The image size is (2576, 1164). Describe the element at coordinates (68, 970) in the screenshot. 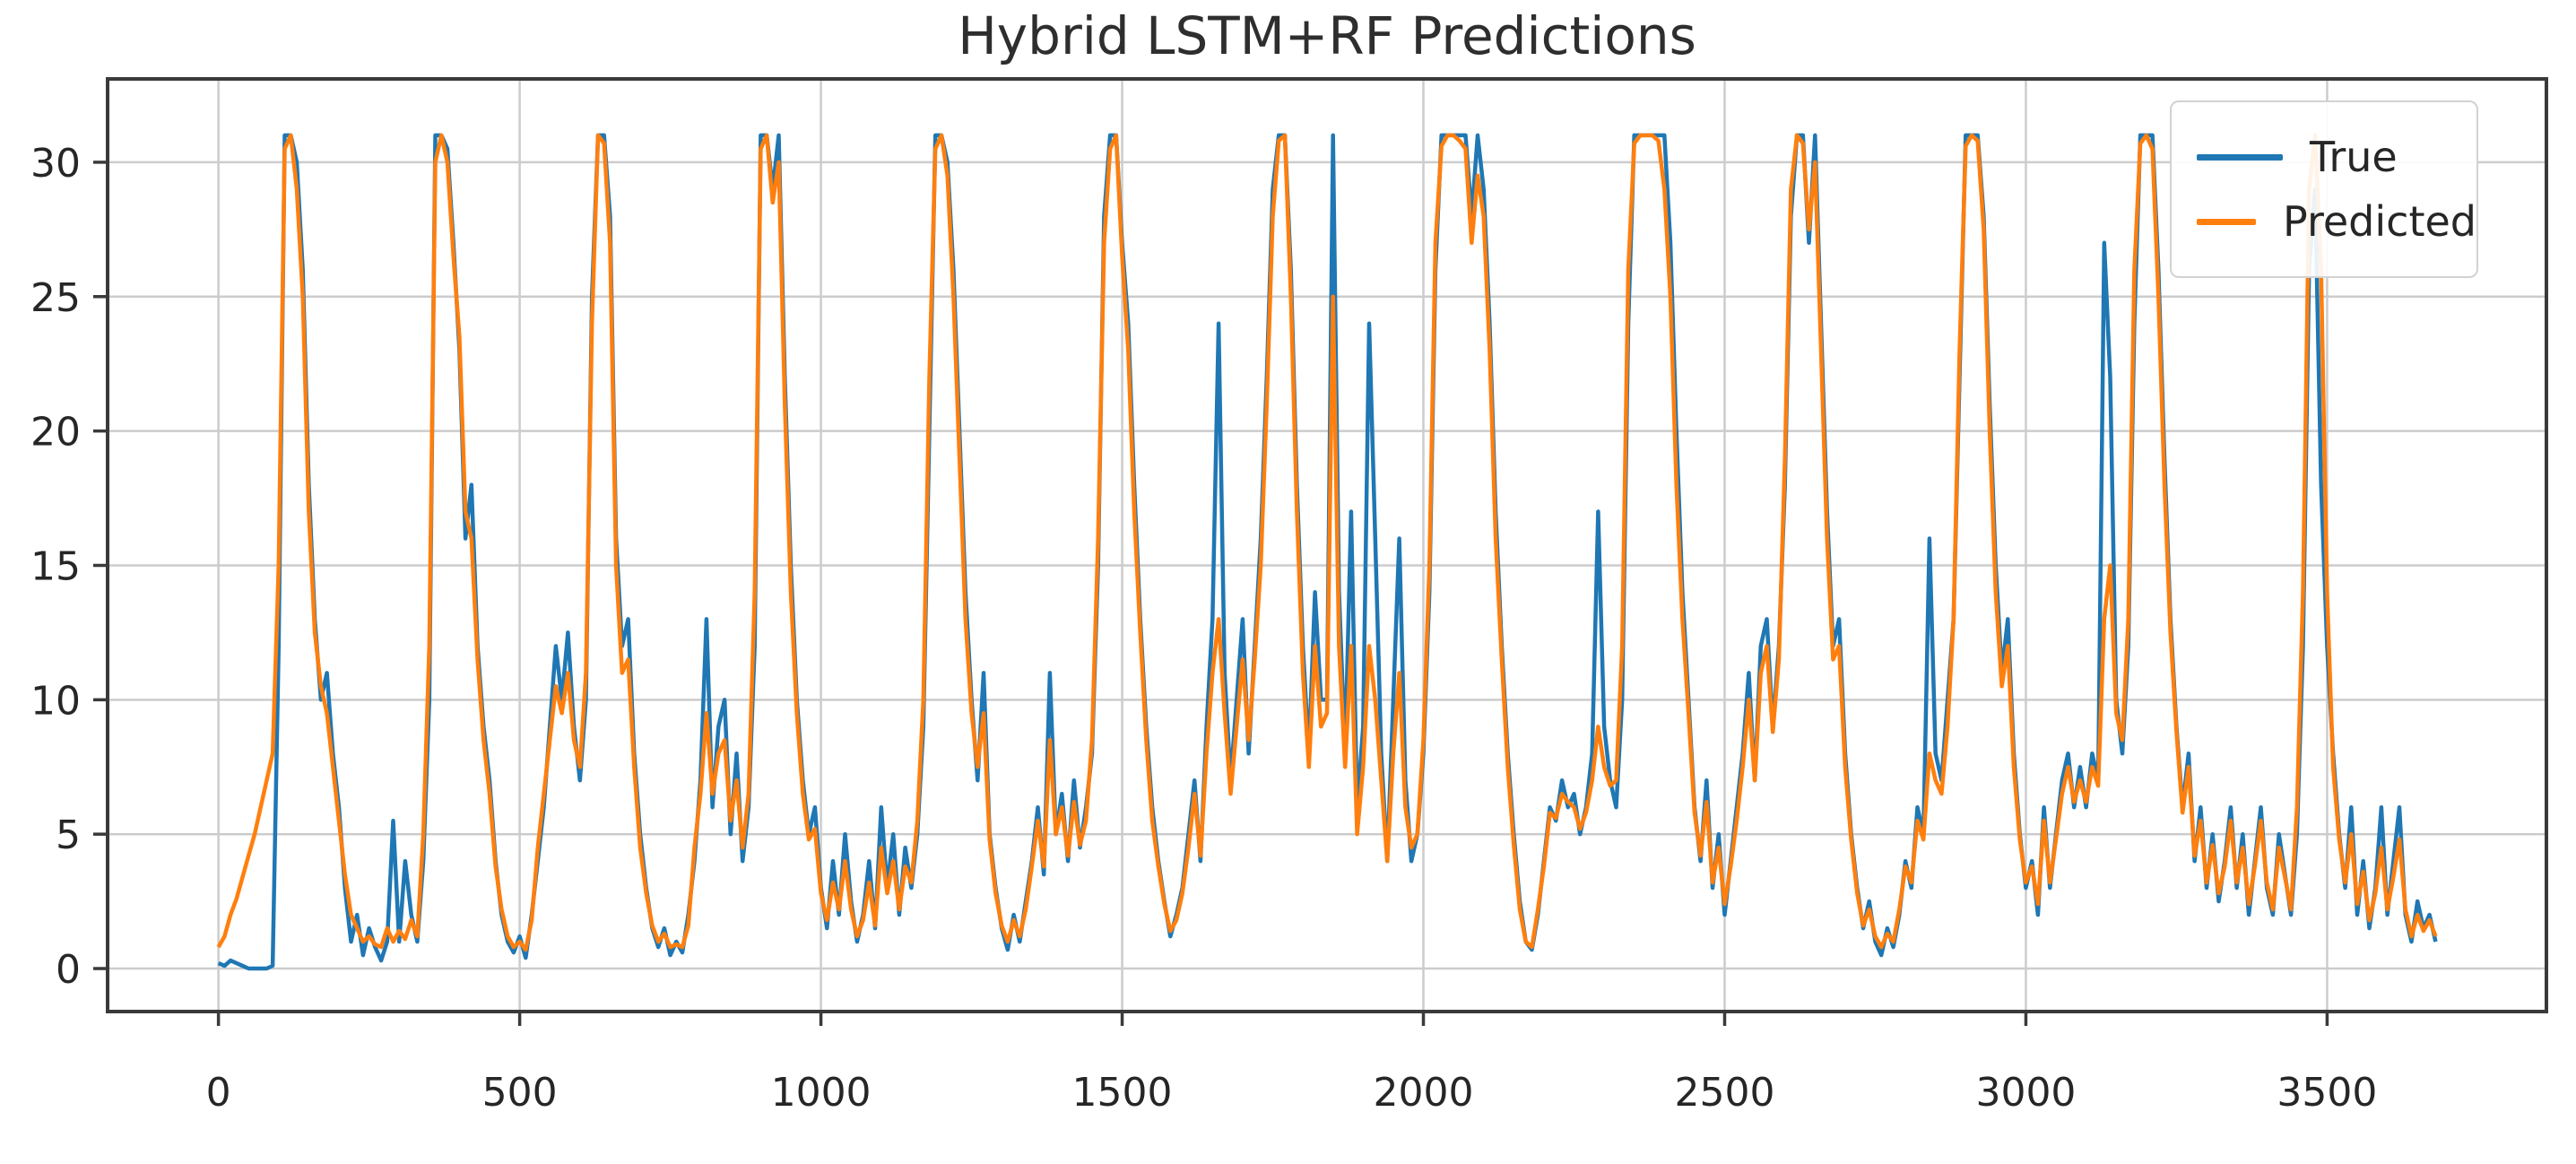

I see `y-tick-label: 0` at that location.